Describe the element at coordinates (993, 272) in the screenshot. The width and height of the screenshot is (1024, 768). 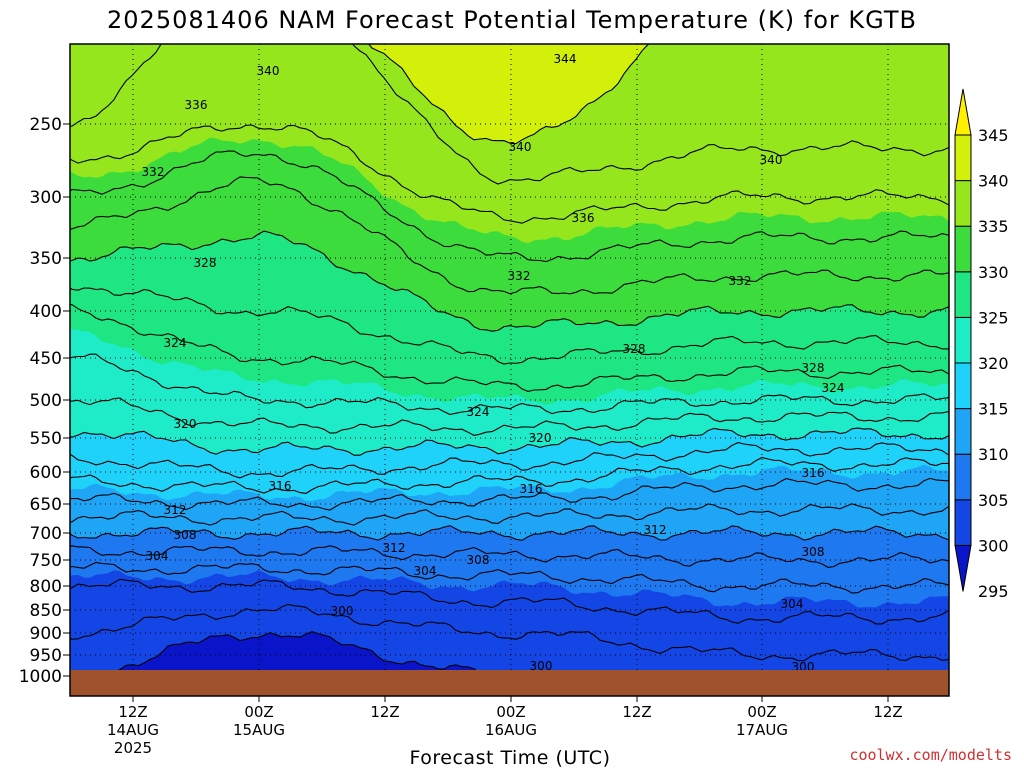
I see `colorbar-label: 330` at that location.